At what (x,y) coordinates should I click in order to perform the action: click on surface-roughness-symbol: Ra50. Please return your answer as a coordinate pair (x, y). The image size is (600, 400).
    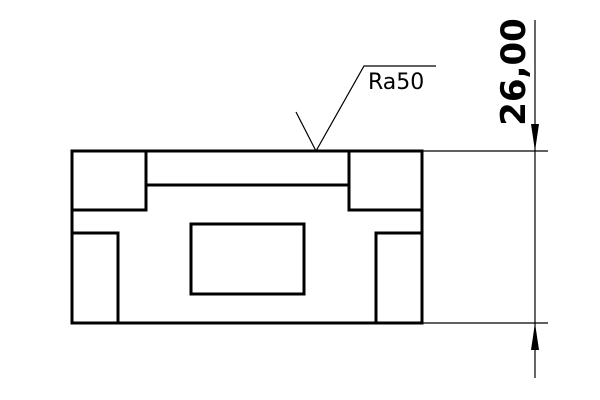
    Looking at the image, I should click on (366, 108).